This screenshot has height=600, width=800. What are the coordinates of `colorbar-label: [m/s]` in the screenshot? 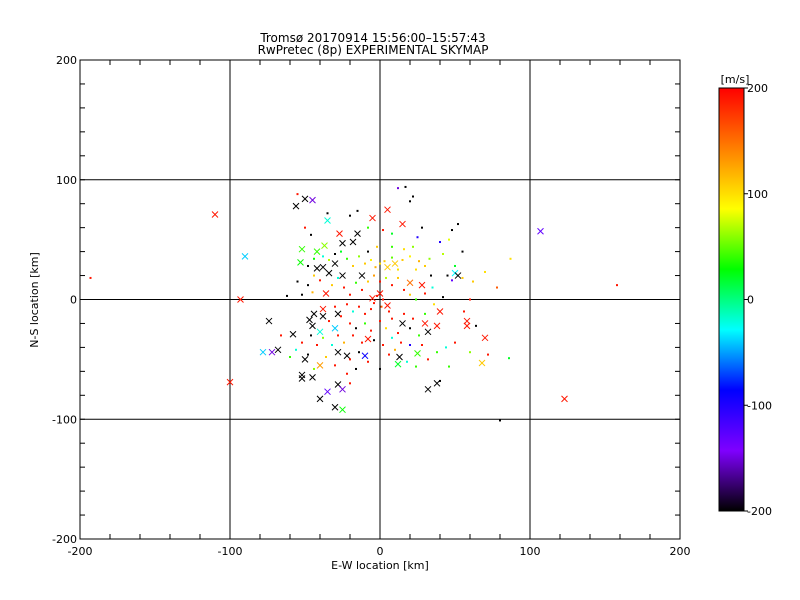 It's located at (735, 79).